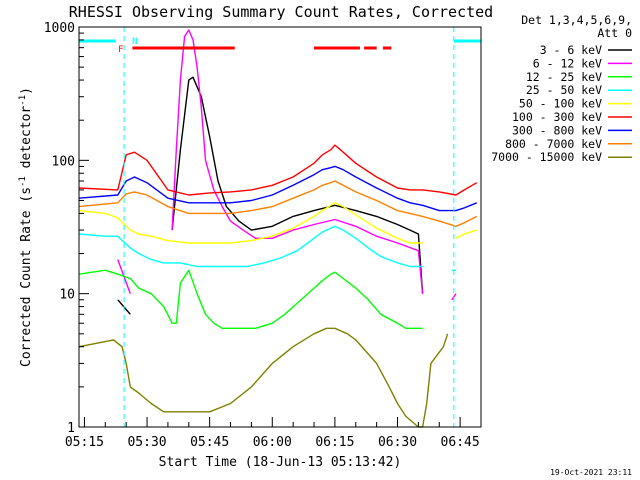 The height and width of the screenshot is (480, 640). I want to click on legend-label: 800 - 7000 keV, so click(553, 144).